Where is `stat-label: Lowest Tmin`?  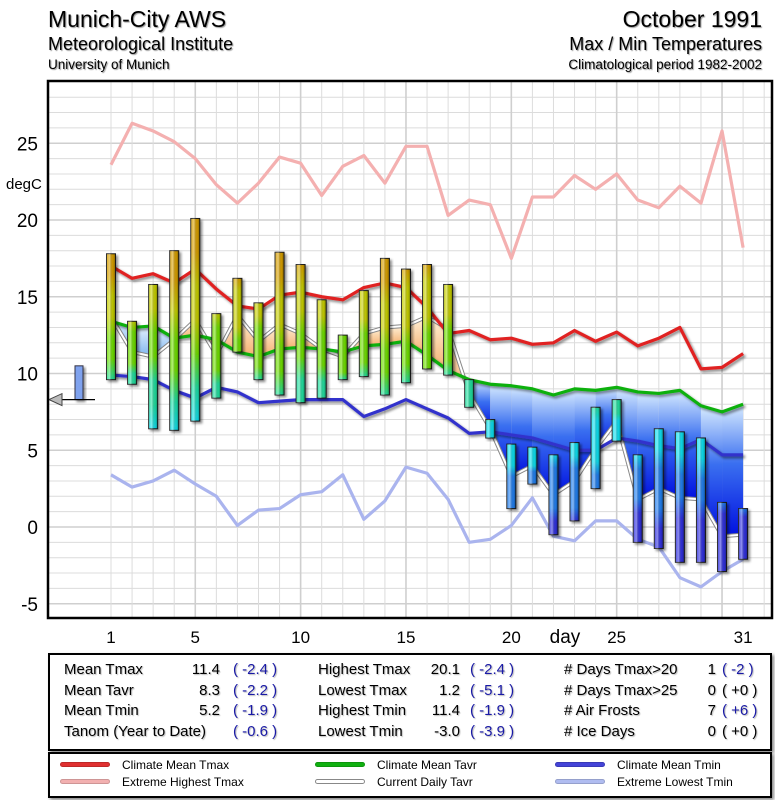
stat-label: Lowest Tmin is located at coordinates (360, 731).